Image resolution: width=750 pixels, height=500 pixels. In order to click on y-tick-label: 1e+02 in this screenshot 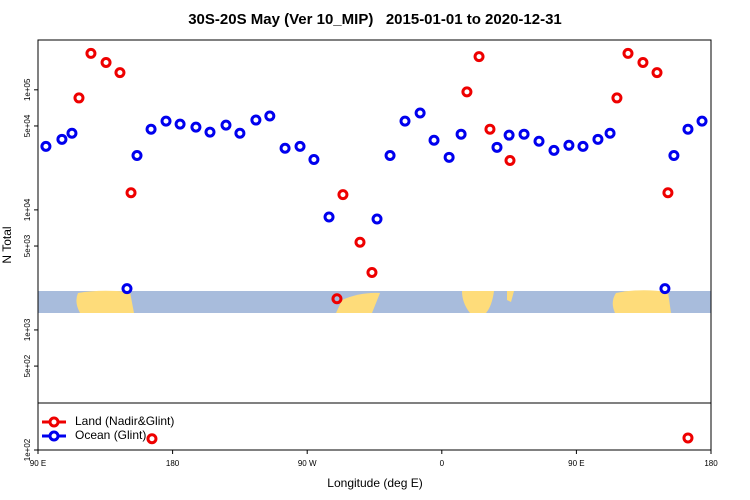, I will do `click(27, 449)`.